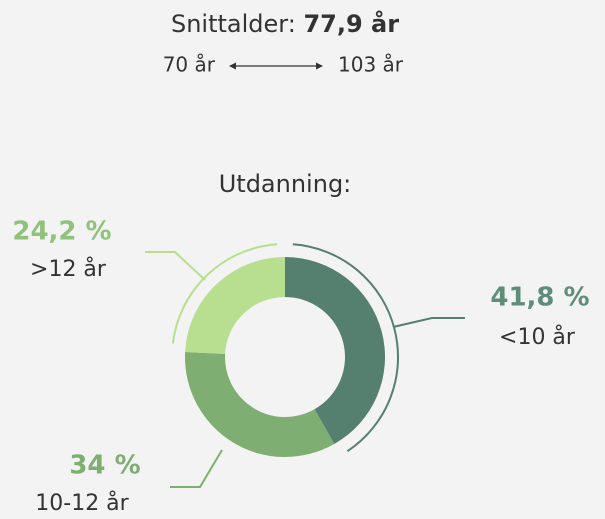  Describe the element at coordinates (61, 232) in the screenshot. I see `value-label: 24,2 %` at that location.